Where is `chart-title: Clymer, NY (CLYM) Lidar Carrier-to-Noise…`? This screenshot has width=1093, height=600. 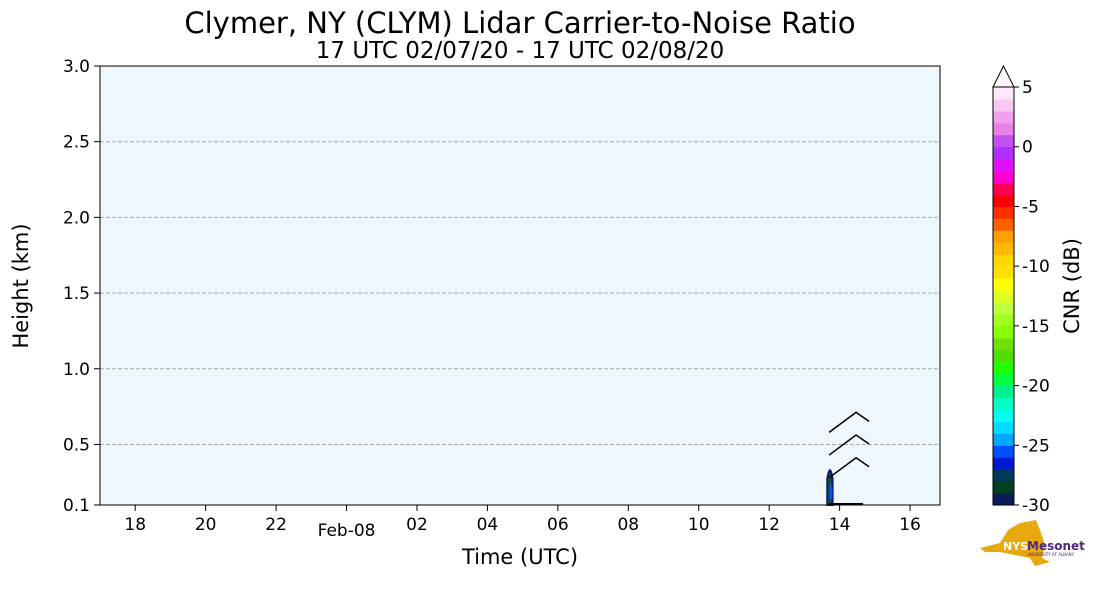
chart-title: Clymer, NY (CLYM) Lidar Carrier-to-Noise… is located at coordinates (519, 23).